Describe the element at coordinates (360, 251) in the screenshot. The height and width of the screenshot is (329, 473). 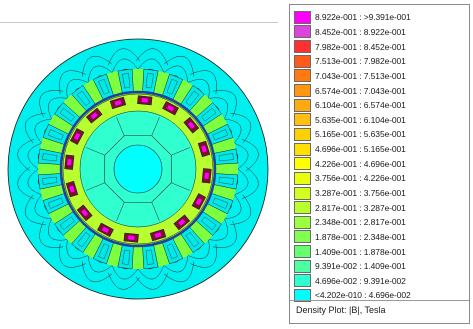
I see `legend-label: 1.409e-001 : 1.878e-001` at that location.